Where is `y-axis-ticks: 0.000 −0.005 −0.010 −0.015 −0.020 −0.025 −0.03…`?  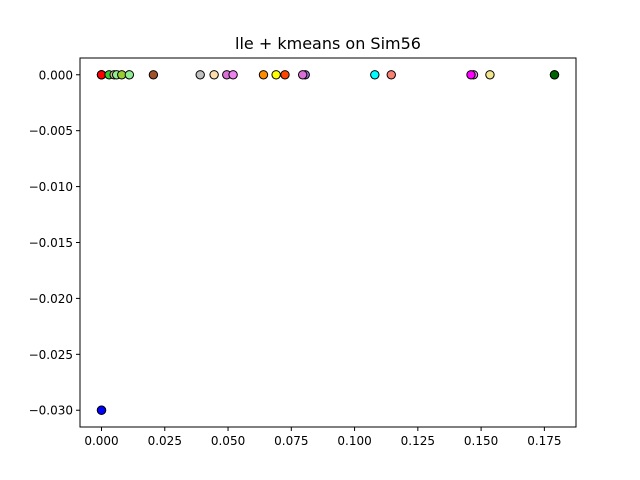 y-axis-ticks: 0.000 −0.005 −0.010 −0.015 −0.020 −0.025 −0.03… is located at coordinates (54, 243).